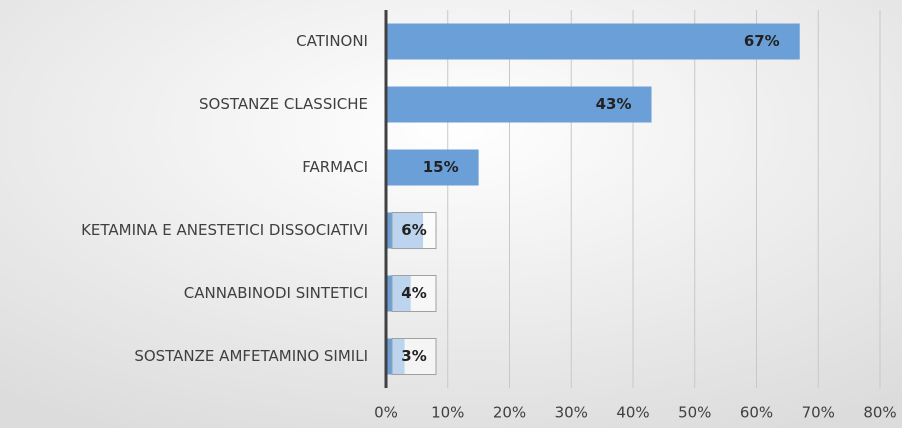 Image resolution: width=902 pixels, height=428 pixels. Describe the element at coordinates (447, 413) in the screenshot. I see `x-tick-label: 10%` at that location.